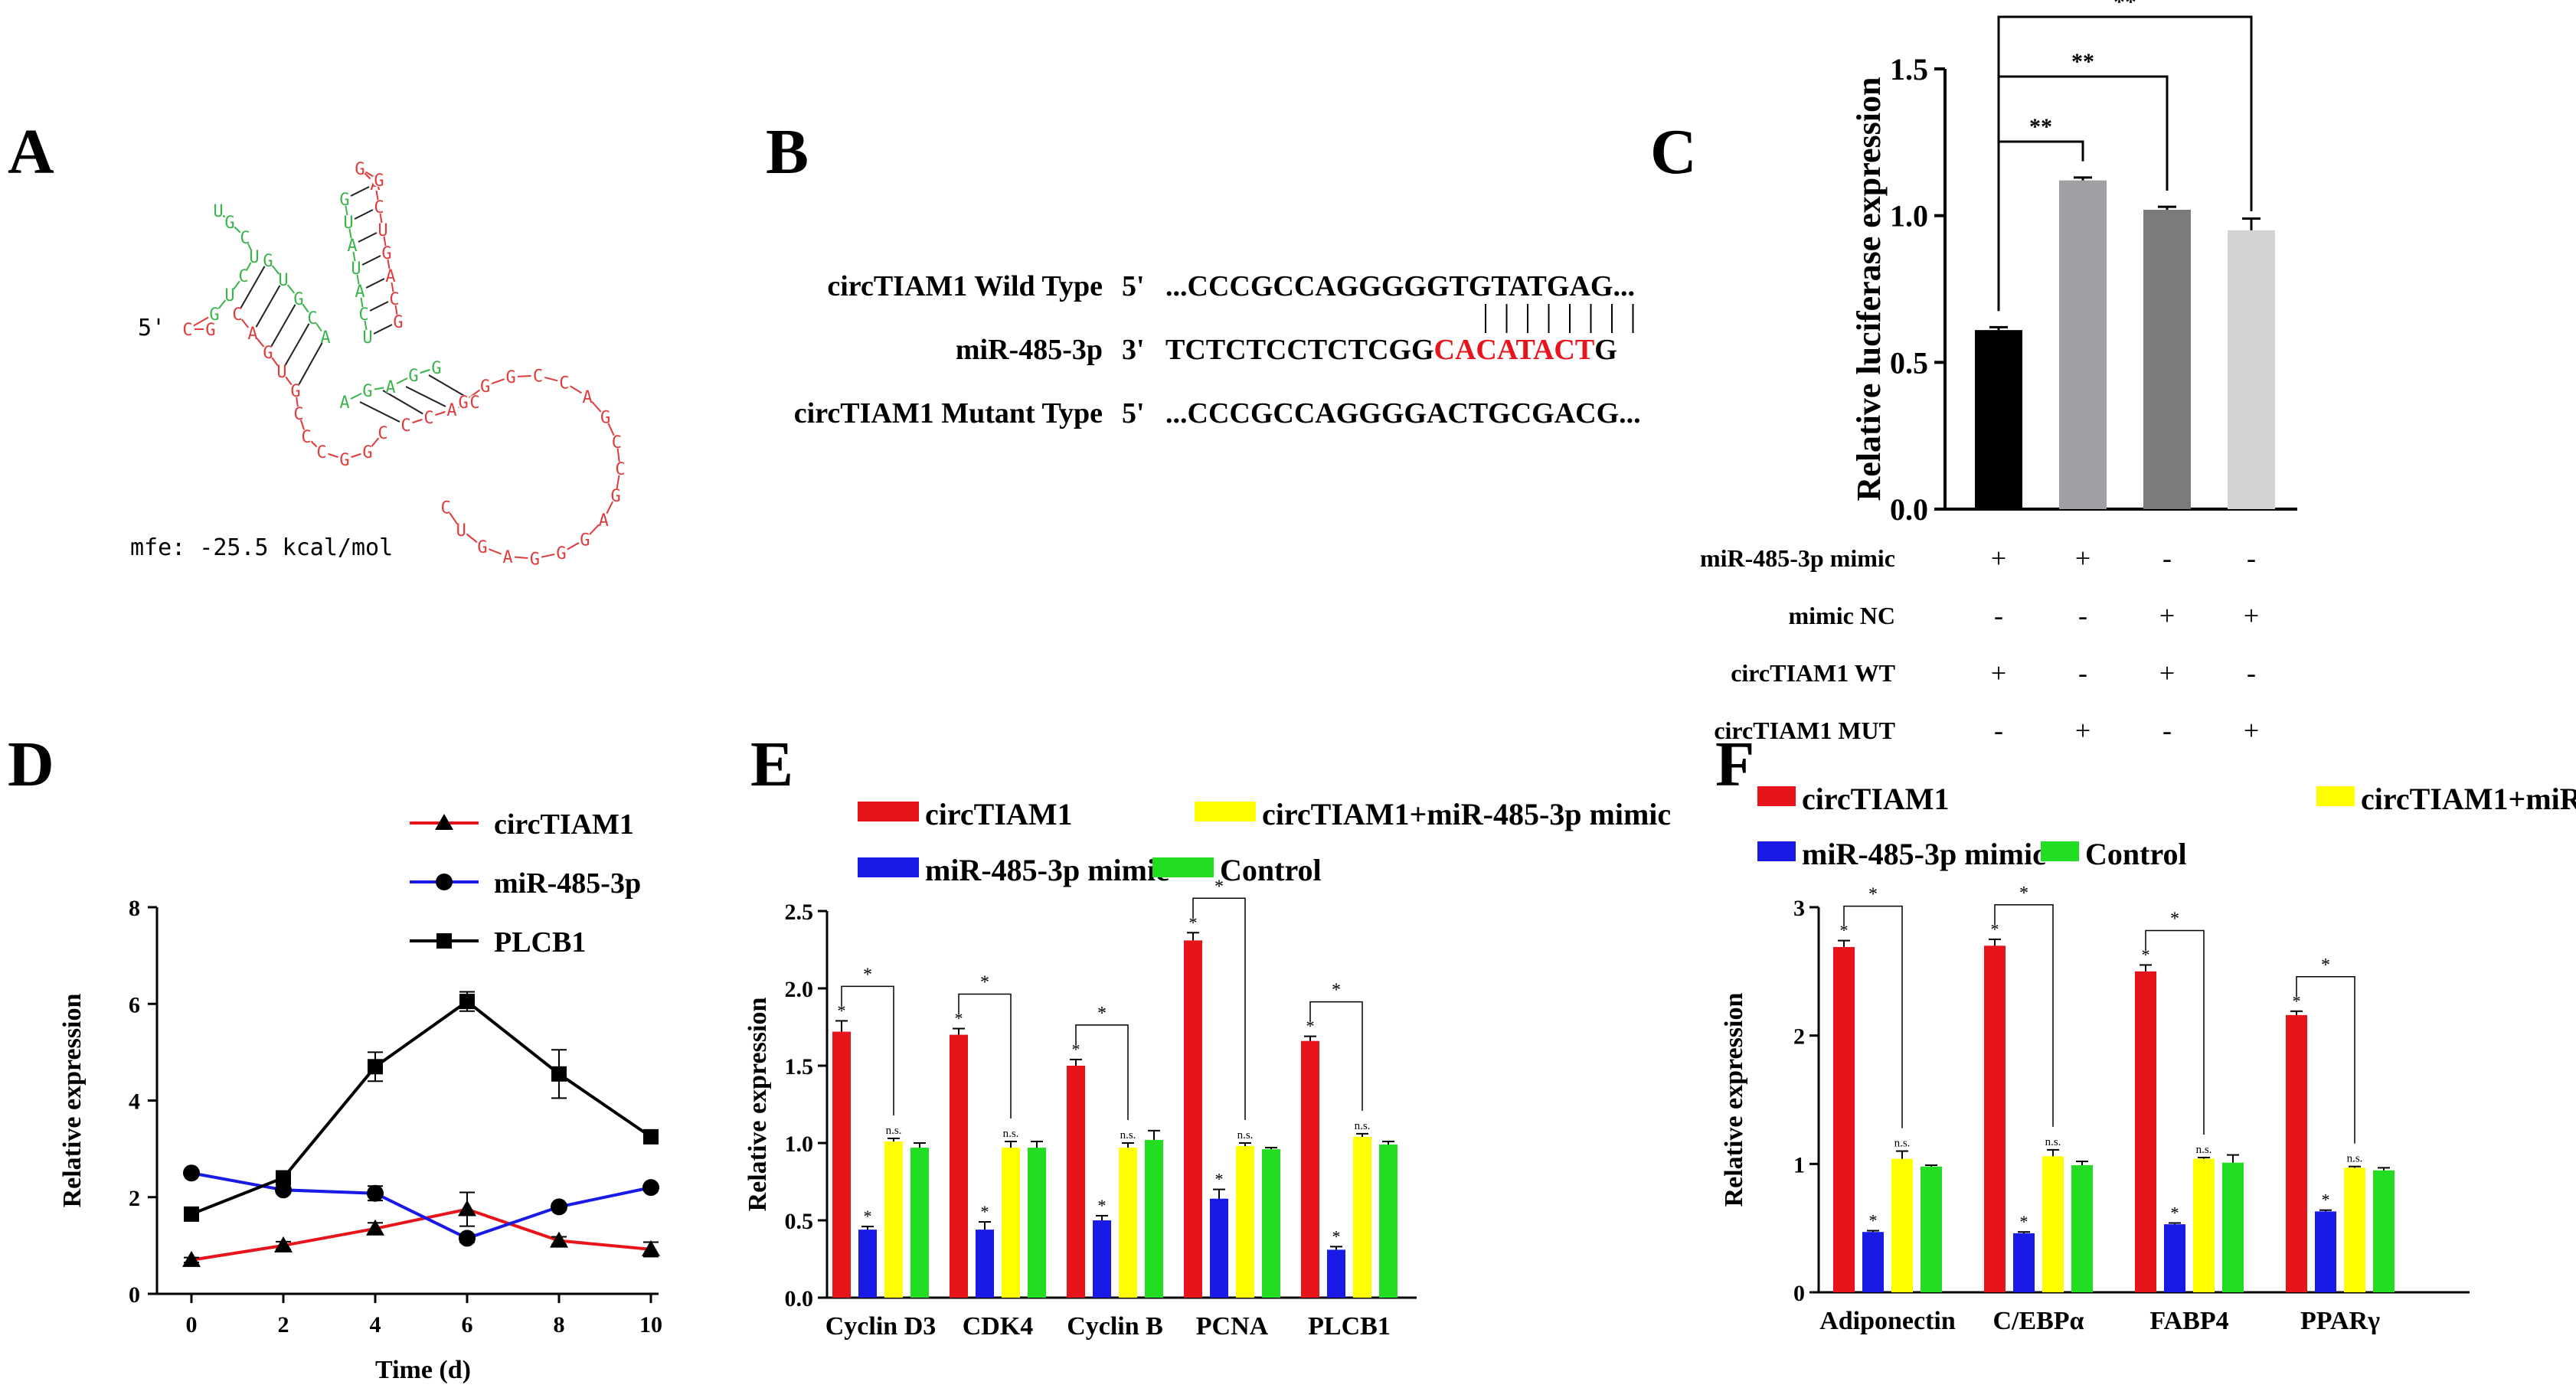  Describe the element at coordinates (567, 883) in the screenshot. I see `legend-label: miR-485-3p` at that location.